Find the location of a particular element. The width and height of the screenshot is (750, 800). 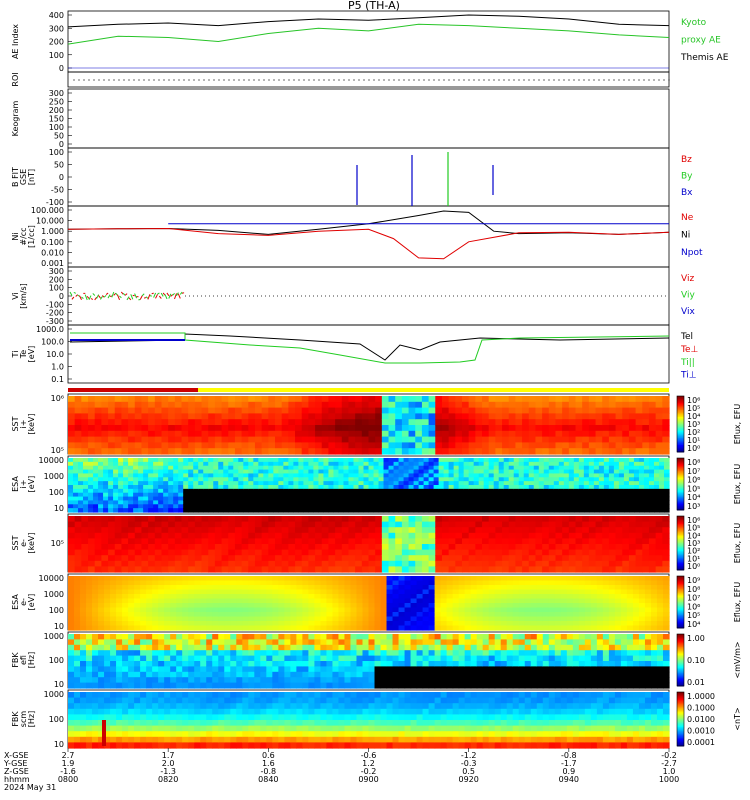

esa_e-colorbar-tick: 10⁷ is located at coordinates (693, 598).